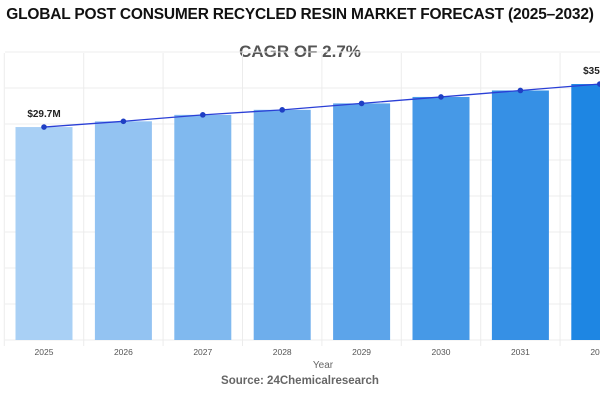  I want to click on x-tick-label: 2027, so click(202, 352).